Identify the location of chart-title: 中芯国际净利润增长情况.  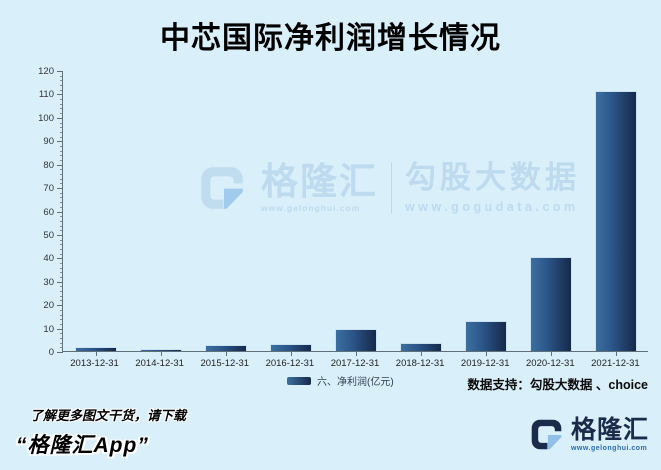
(330, 38).